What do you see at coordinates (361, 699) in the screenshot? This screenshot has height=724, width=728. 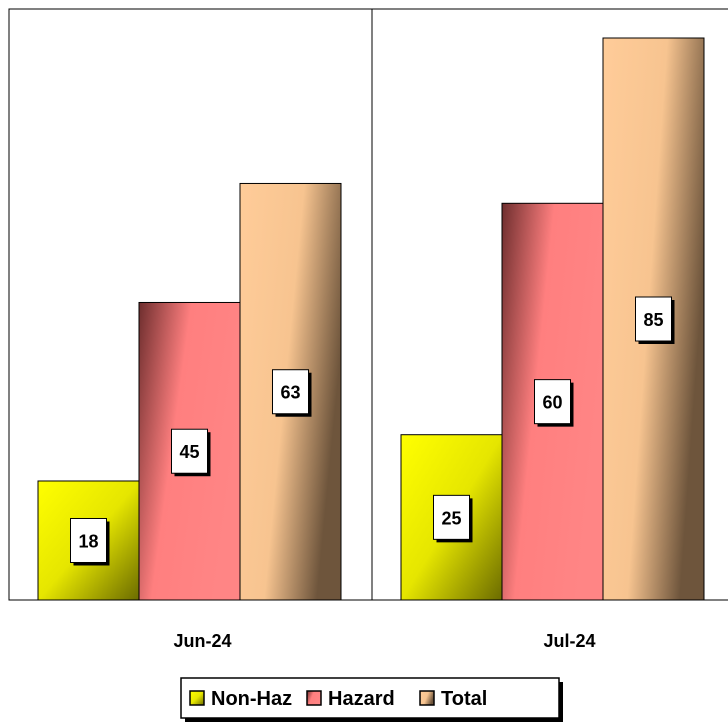 I see `legend-label-hazard: Hazard` at bounding box center [361, 699].